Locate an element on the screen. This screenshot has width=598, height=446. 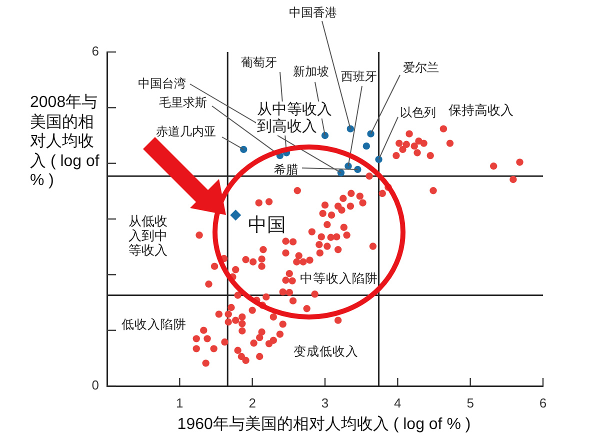
x-tick-label: 3 is located at coordinates (325, 402).